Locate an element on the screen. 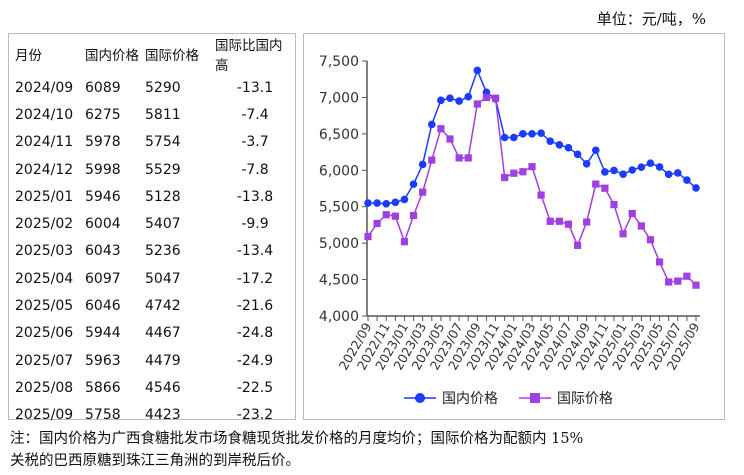 The width and height of the screenshot is (744, 475). cell-international: 4467 is located at coordinates (163, 333).